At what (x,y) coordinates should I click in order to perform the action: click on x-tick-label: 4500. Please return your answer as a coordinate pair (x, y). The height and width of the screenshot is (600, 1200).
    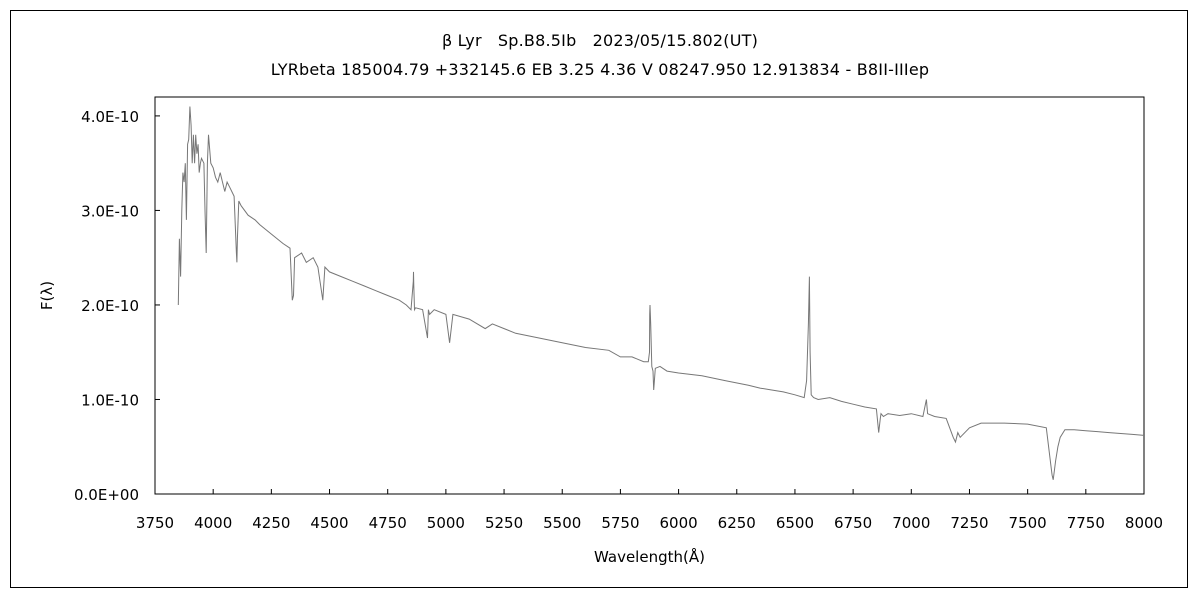
    Looking at the image, I should click on (329, 523).